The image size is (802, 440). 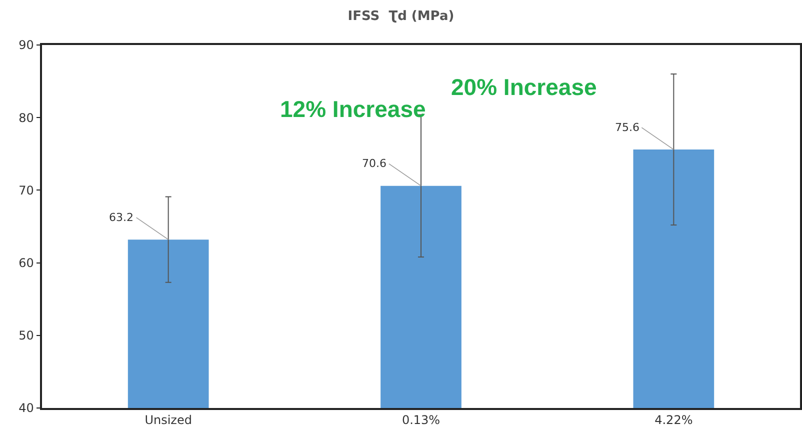 I want to click on y-tick-label: 70, so click(x=26, y=190).